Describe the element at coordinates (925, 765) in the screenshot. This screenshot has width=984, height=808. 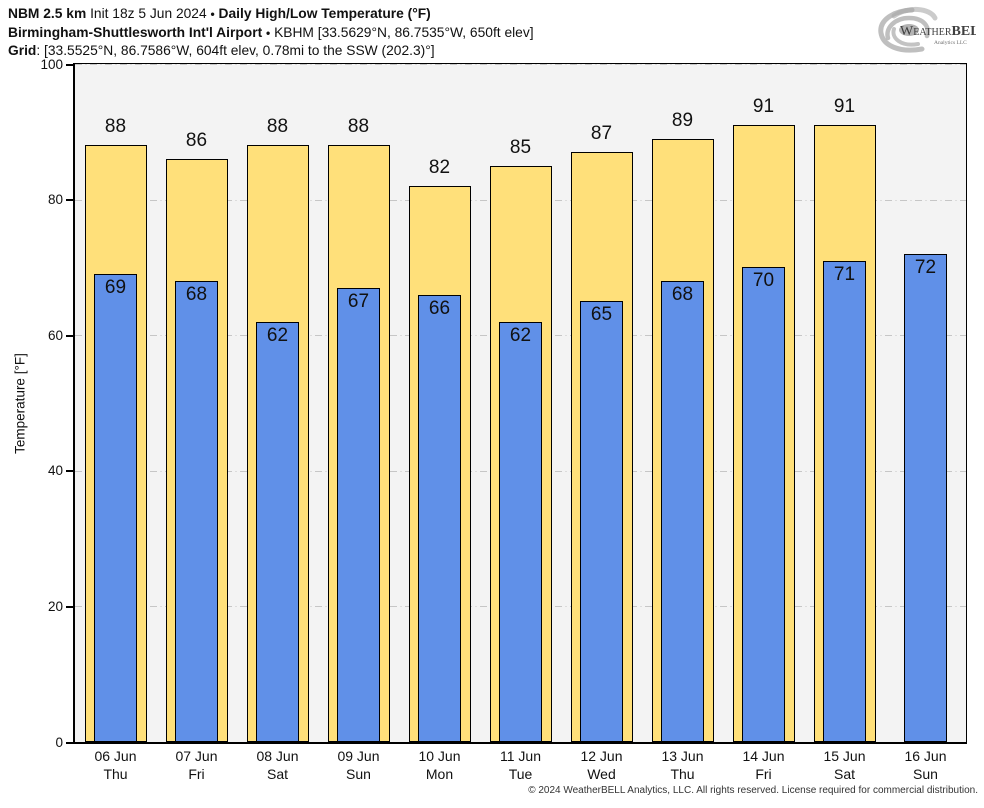
I see `x-category-label: 16 Jun Sun` at that location.